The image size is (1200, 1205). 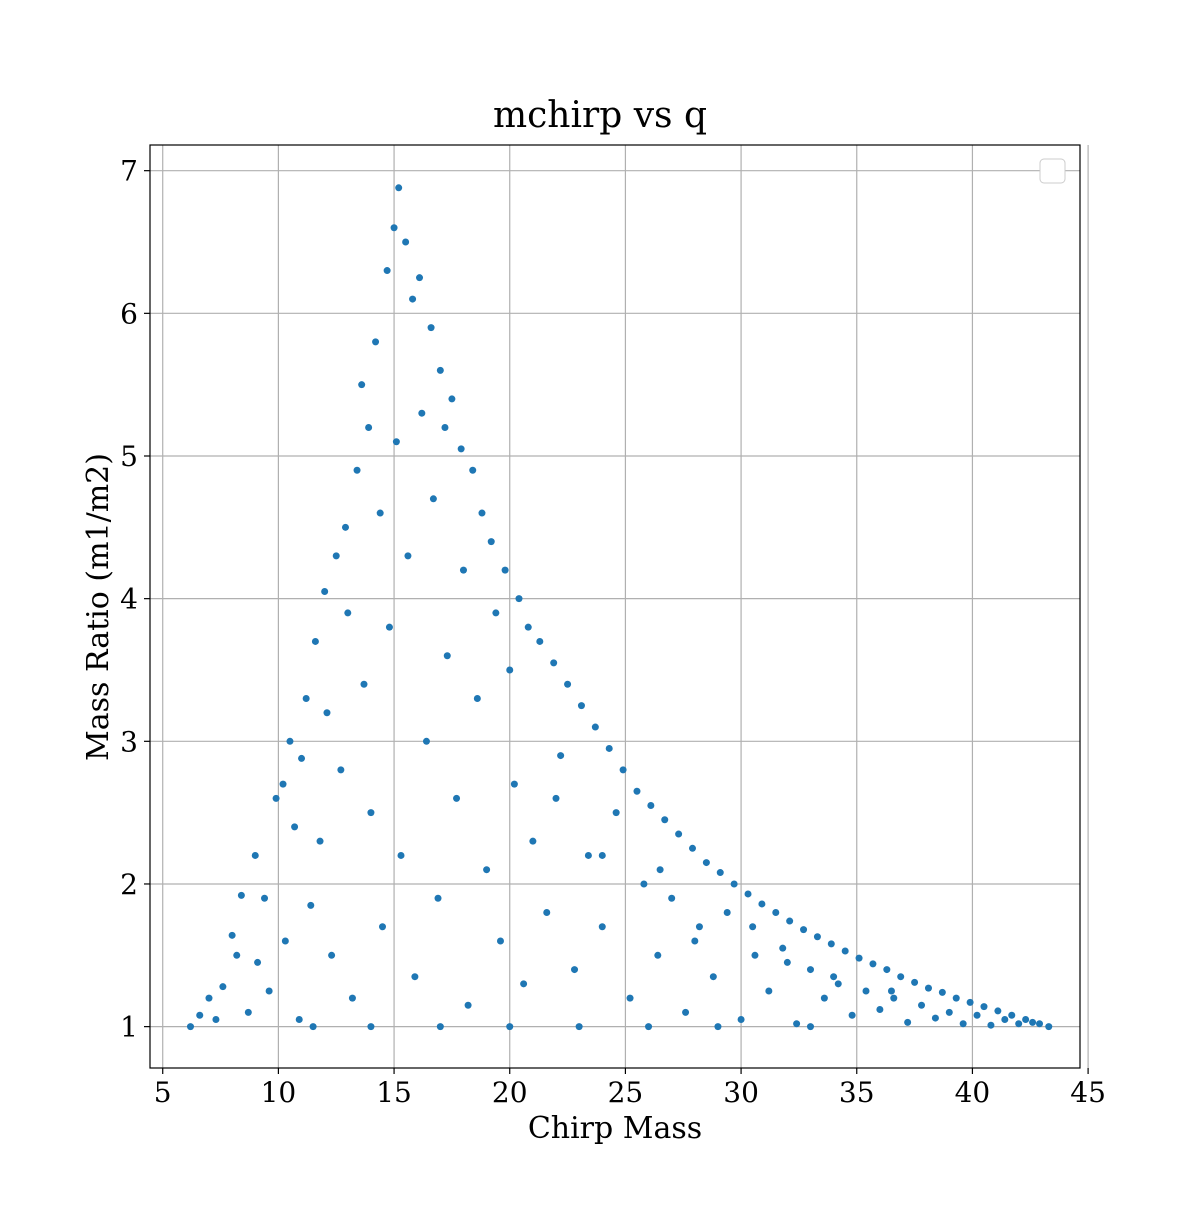 I want to click on y-tick-label: 5, so click(x=129, y=456).